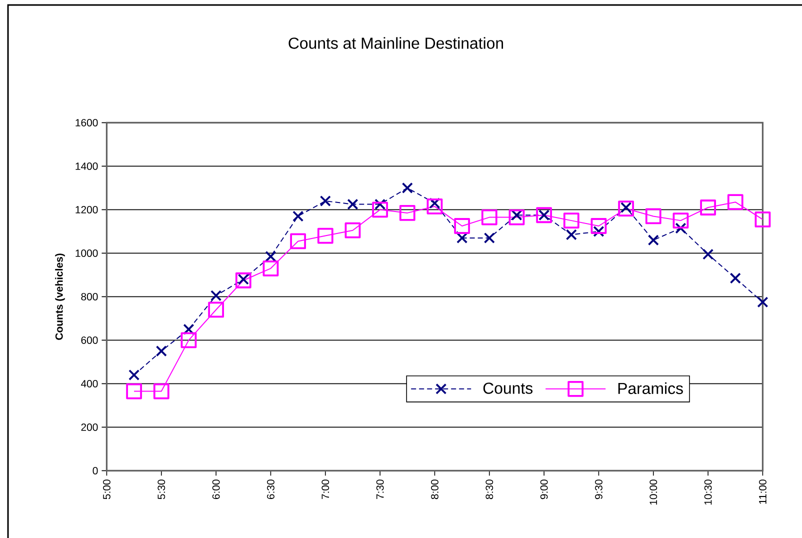  Describe the element at coordinates (106, 490) in the screenshot. I see `x-tick-label: 5:00` at that location.